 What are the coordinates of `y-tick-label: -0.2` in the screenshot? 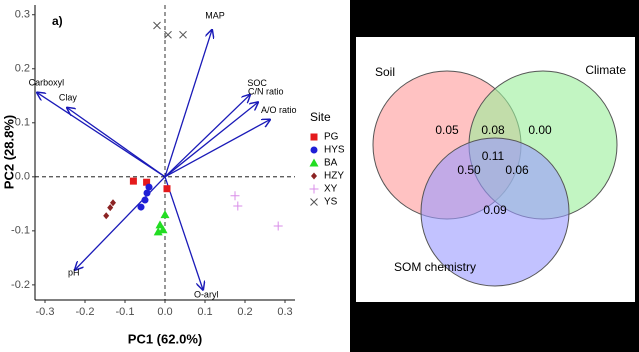 It's located at (20, 285).